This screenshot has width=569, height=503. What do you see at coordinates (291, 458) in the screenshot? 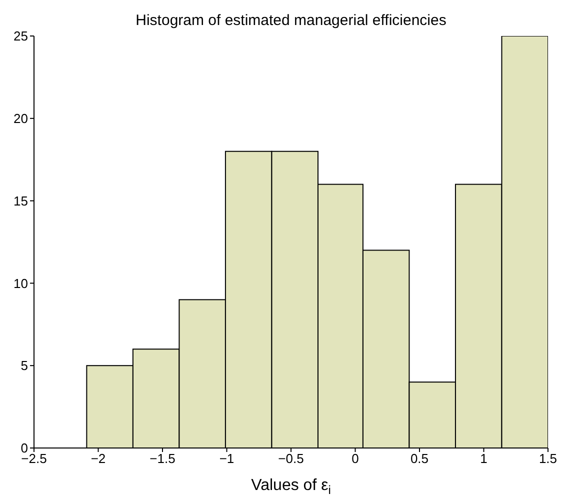
I see `x-tick-label: −0.5` at bounding box center [291, 458].